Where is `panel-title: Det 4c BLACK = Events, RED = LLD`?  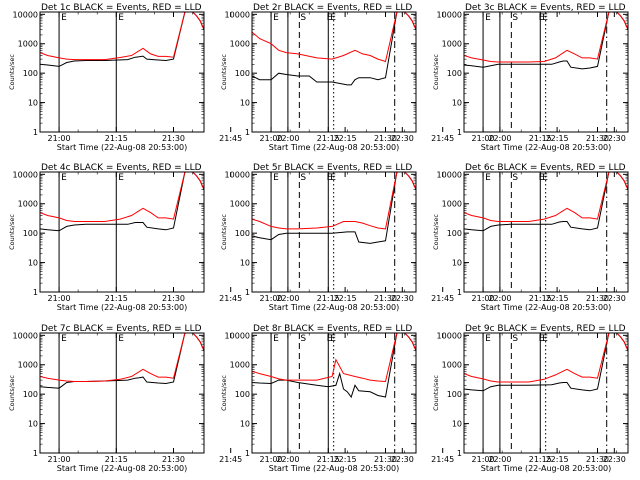
panel-title: Det 4c BLACK = Events, RED = LLD is located at coordinates (121, 168).